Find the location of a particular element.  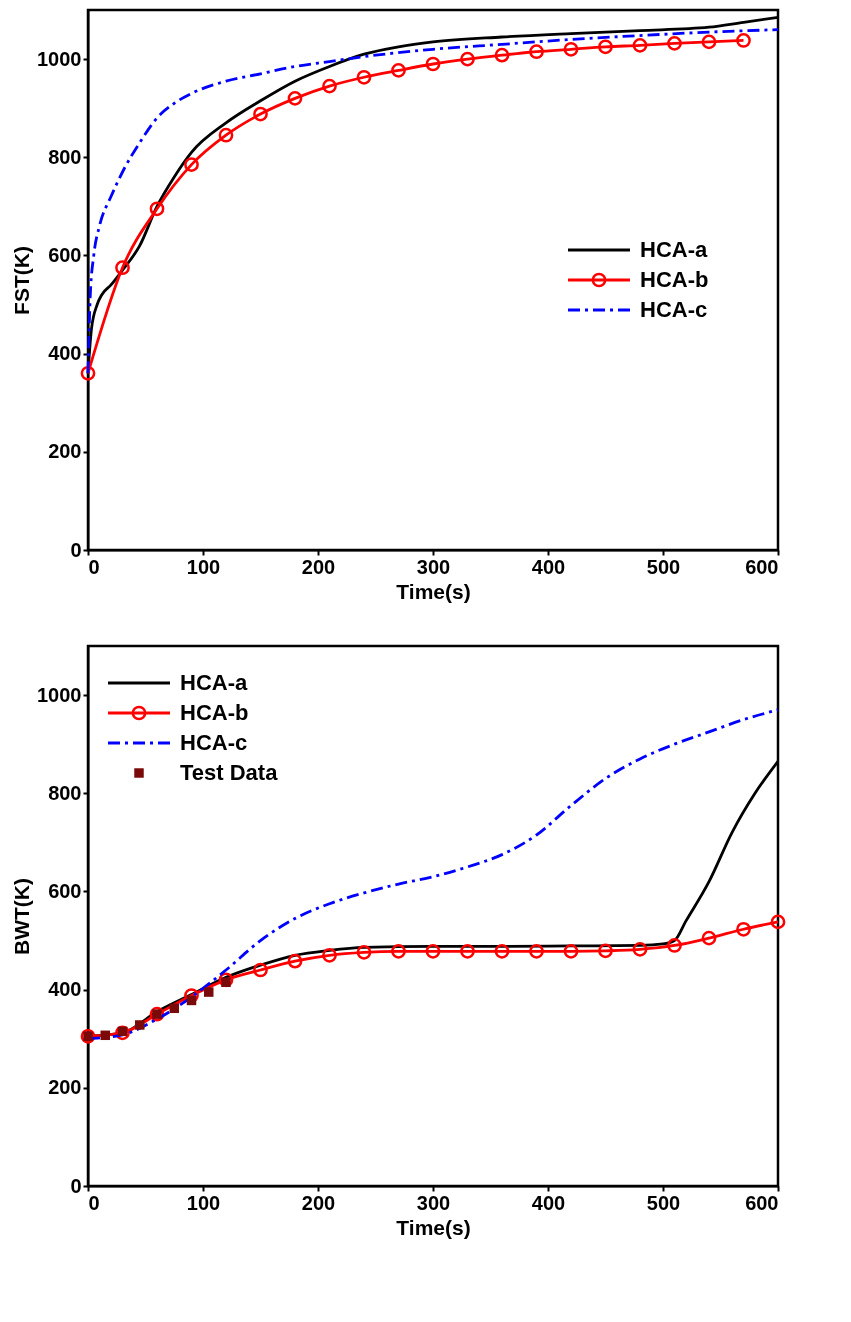

y-axis-title: FST(K) is located at coordinates (22, 280).